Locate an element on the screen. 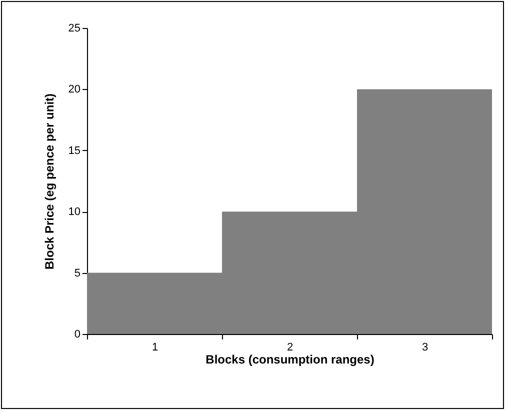 The height and width of the screenshot is (412, 509). y-tick-label: 0 is located at coordinates (77, 334).